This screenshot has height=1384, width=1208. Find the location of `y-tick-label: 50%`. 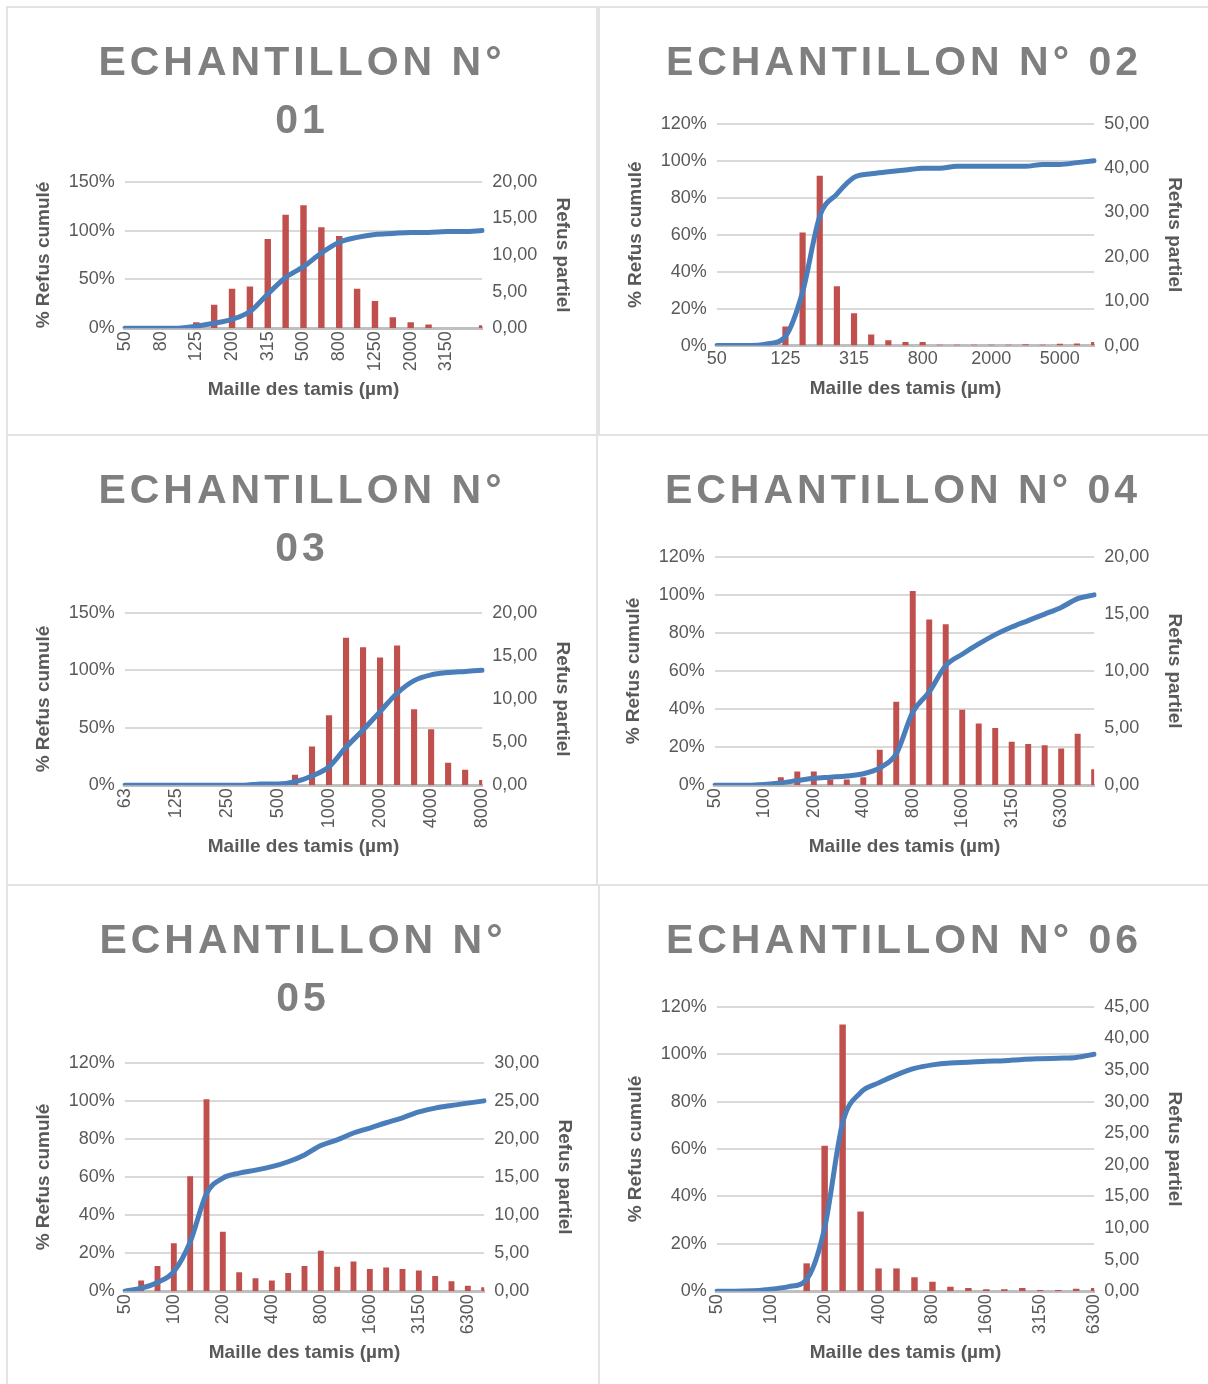

y-tick-label: 50% is located at coordinates (96, 278).